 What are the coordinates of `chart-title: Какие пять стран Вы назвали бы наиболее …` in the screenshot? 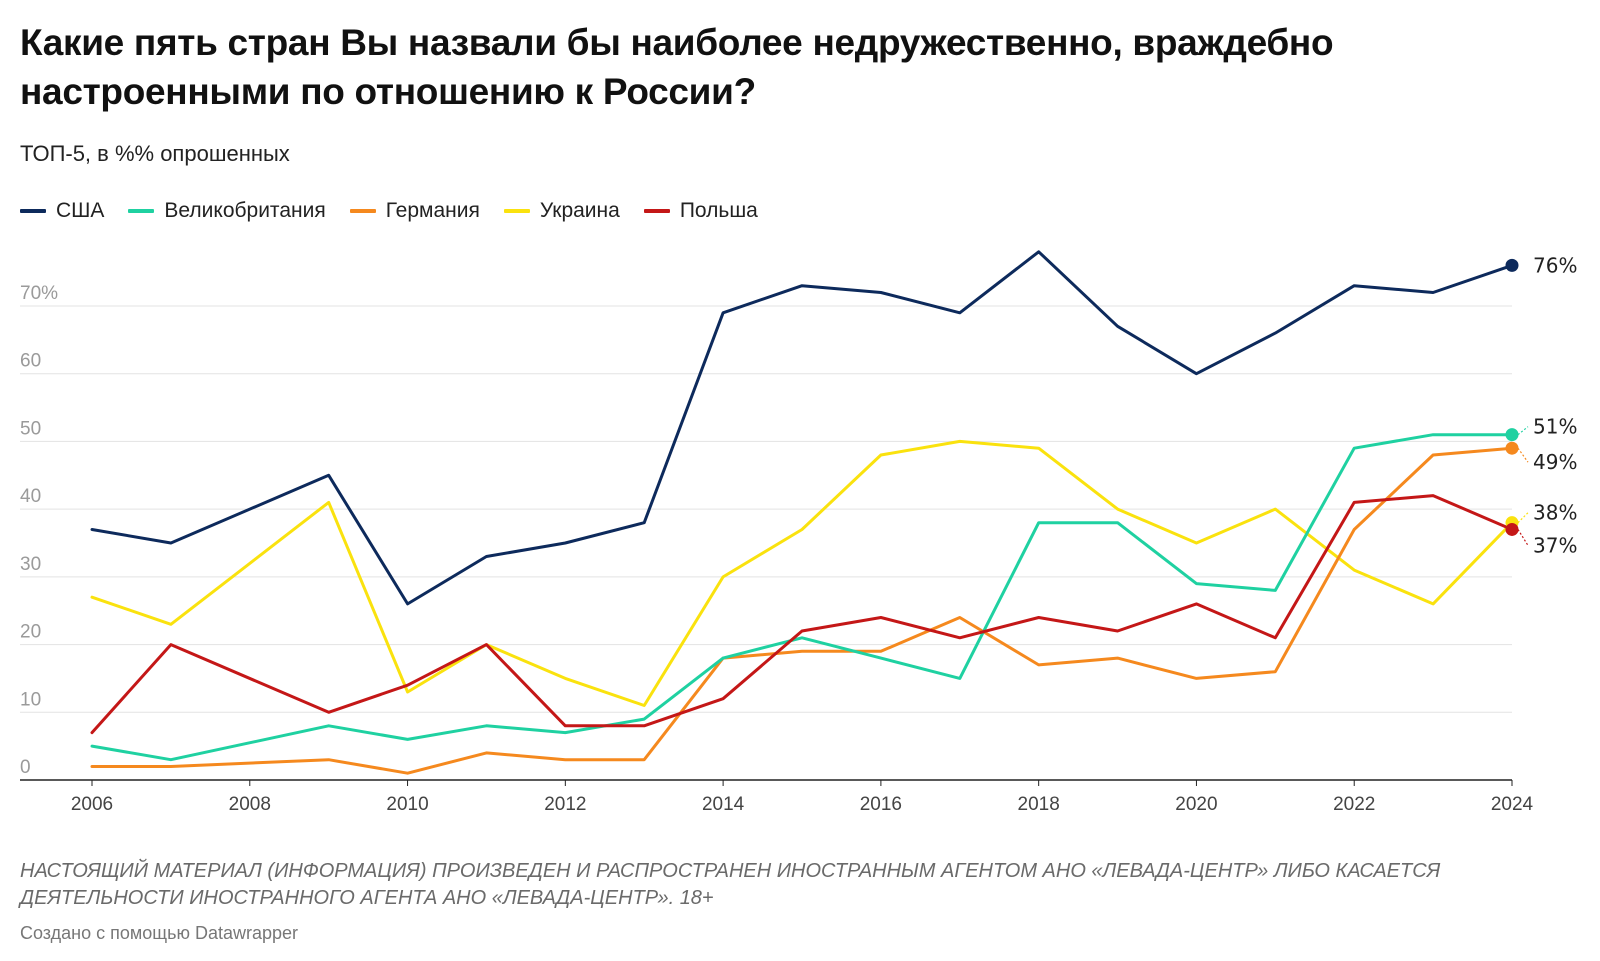 It's located at (677, 67).